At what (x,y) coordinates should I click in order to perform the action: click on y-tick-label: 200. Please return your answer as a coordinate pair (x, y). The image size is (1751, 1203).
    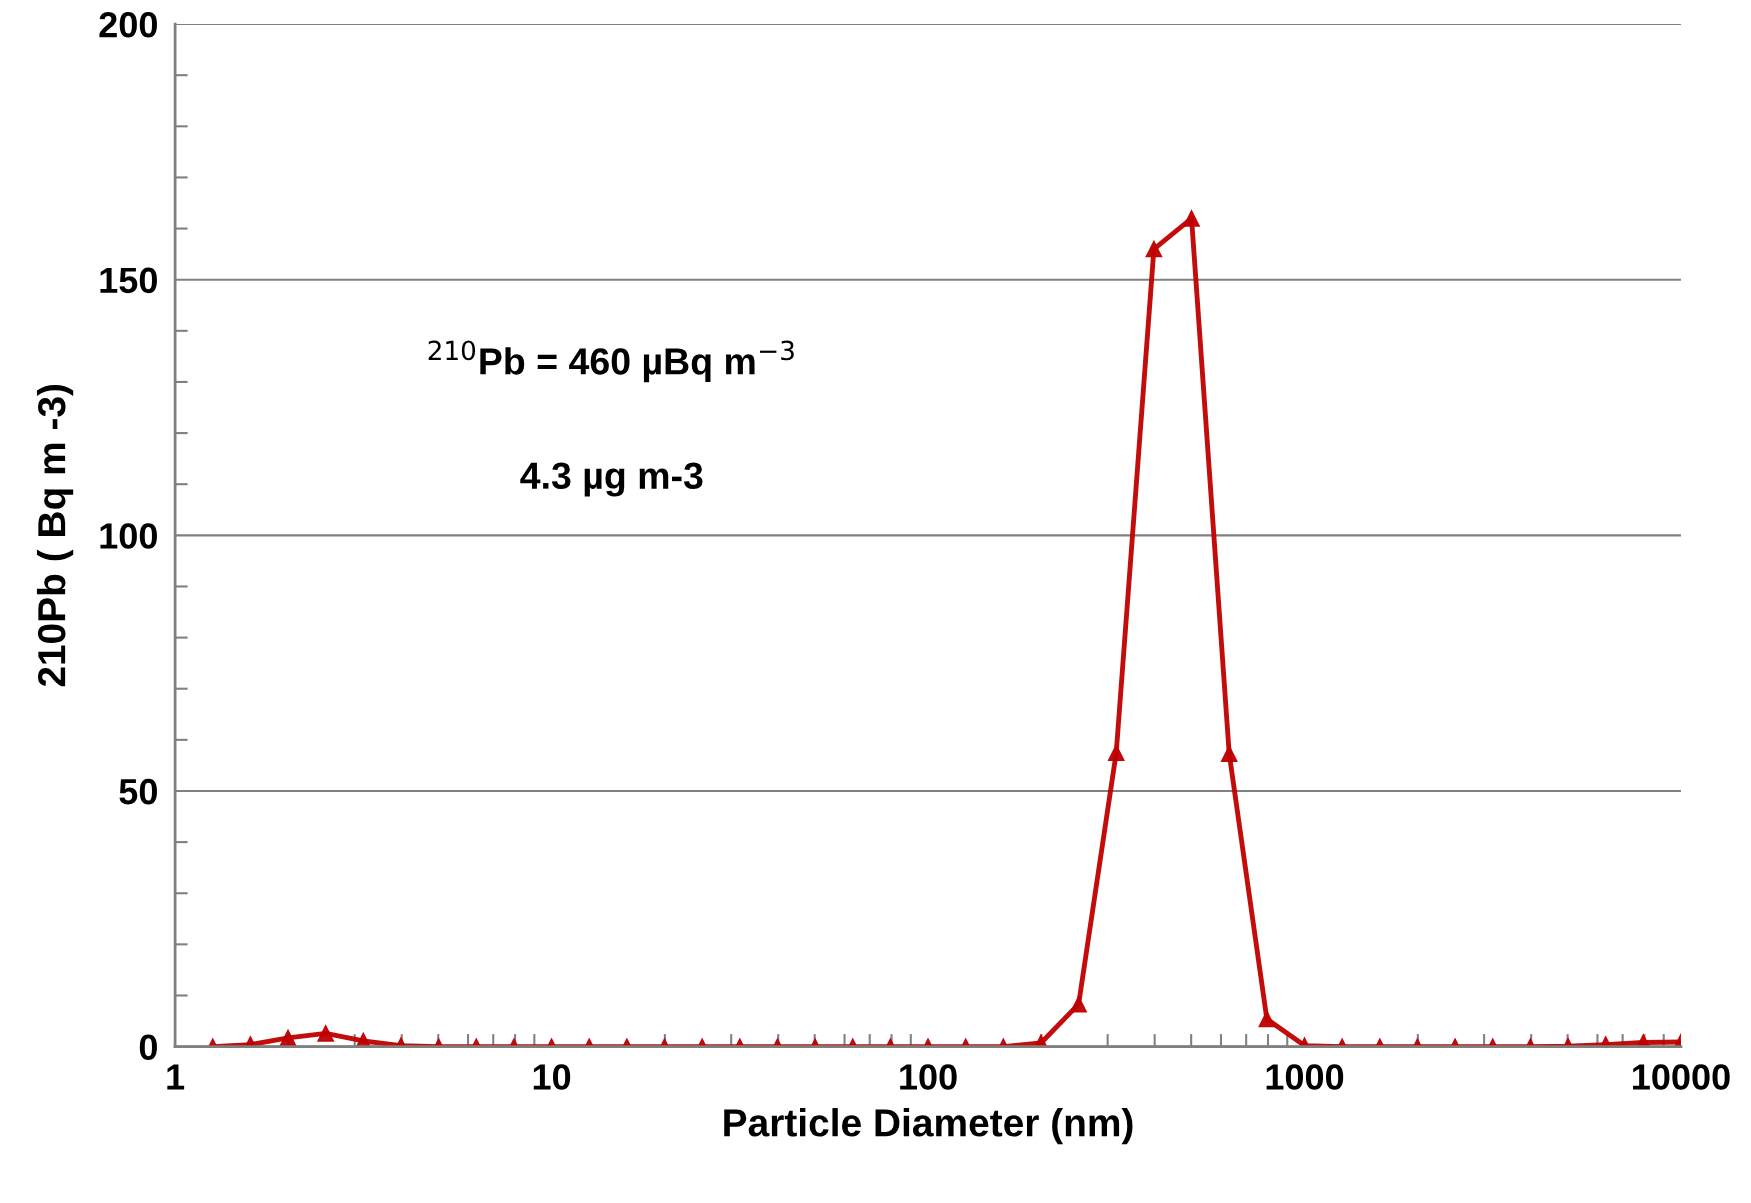
    Looking at the image, I should click on (128, 24).